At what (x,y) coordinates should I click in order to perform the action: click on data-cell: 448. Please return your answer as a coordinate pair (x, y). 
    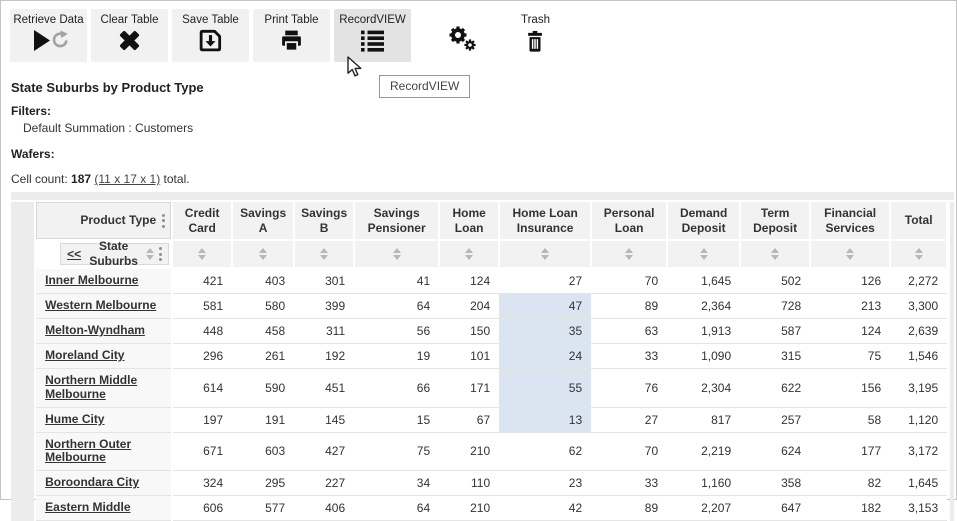
    Looking at the image, I should click on (202, 331).